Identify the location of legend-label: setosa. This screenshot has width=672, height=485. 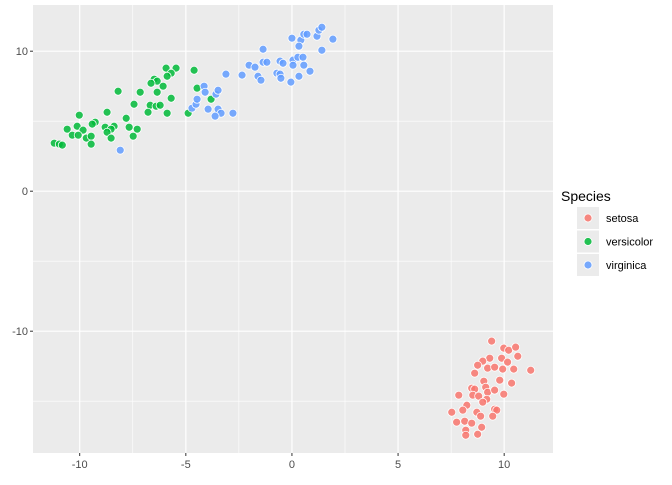
(622, 219).